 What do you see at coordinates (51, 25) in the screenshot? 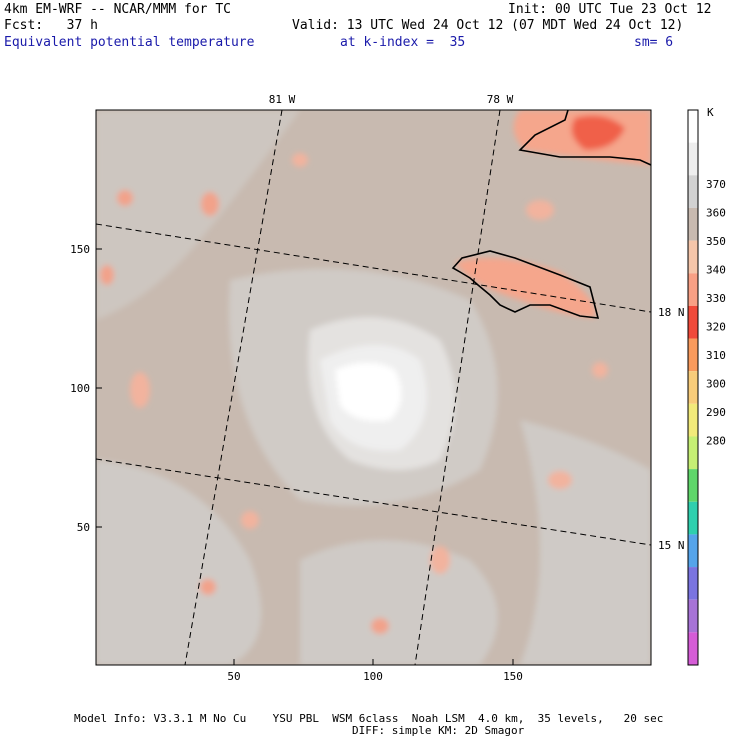
I see `forecast-hour: Fcst: 37 h` at bounding box center [51, 25].